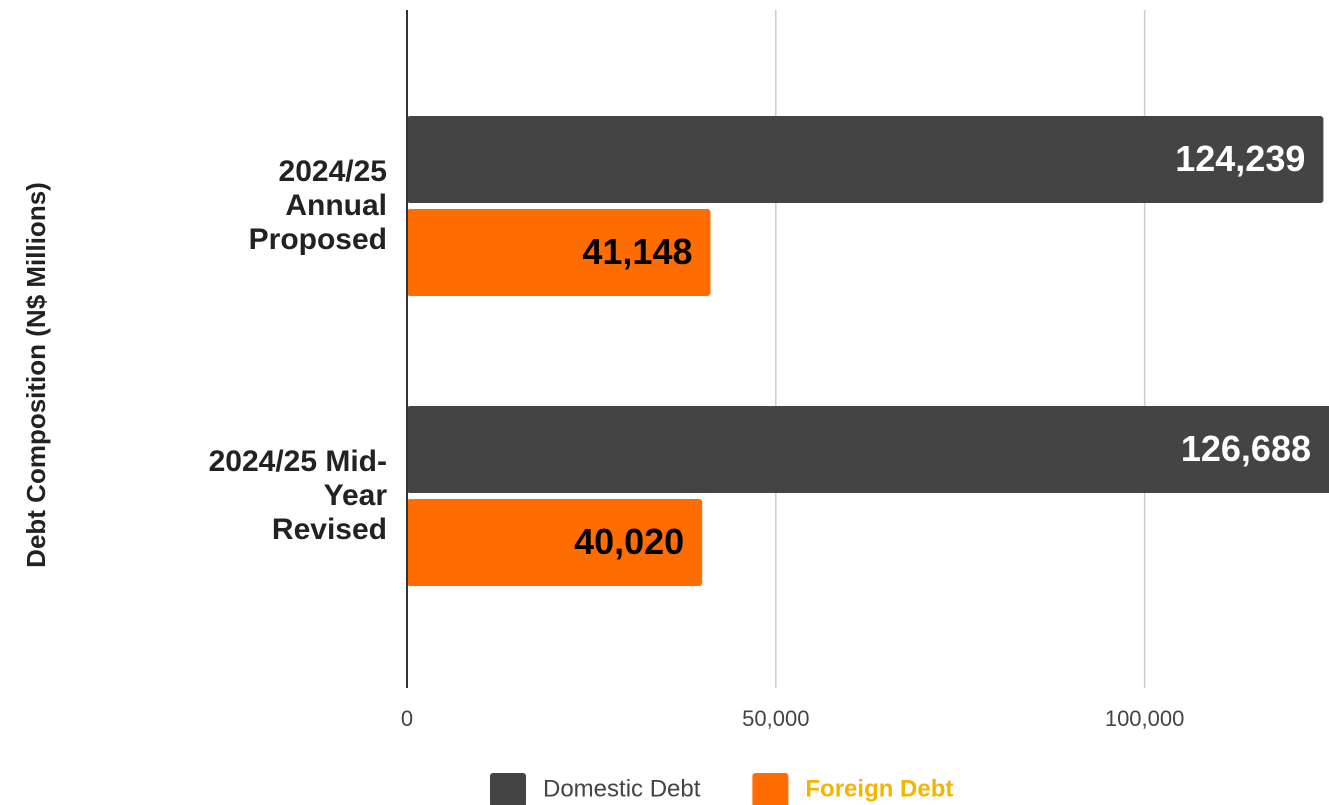  I want to click on x-tick-label: 100,000, so click(1145, 718).